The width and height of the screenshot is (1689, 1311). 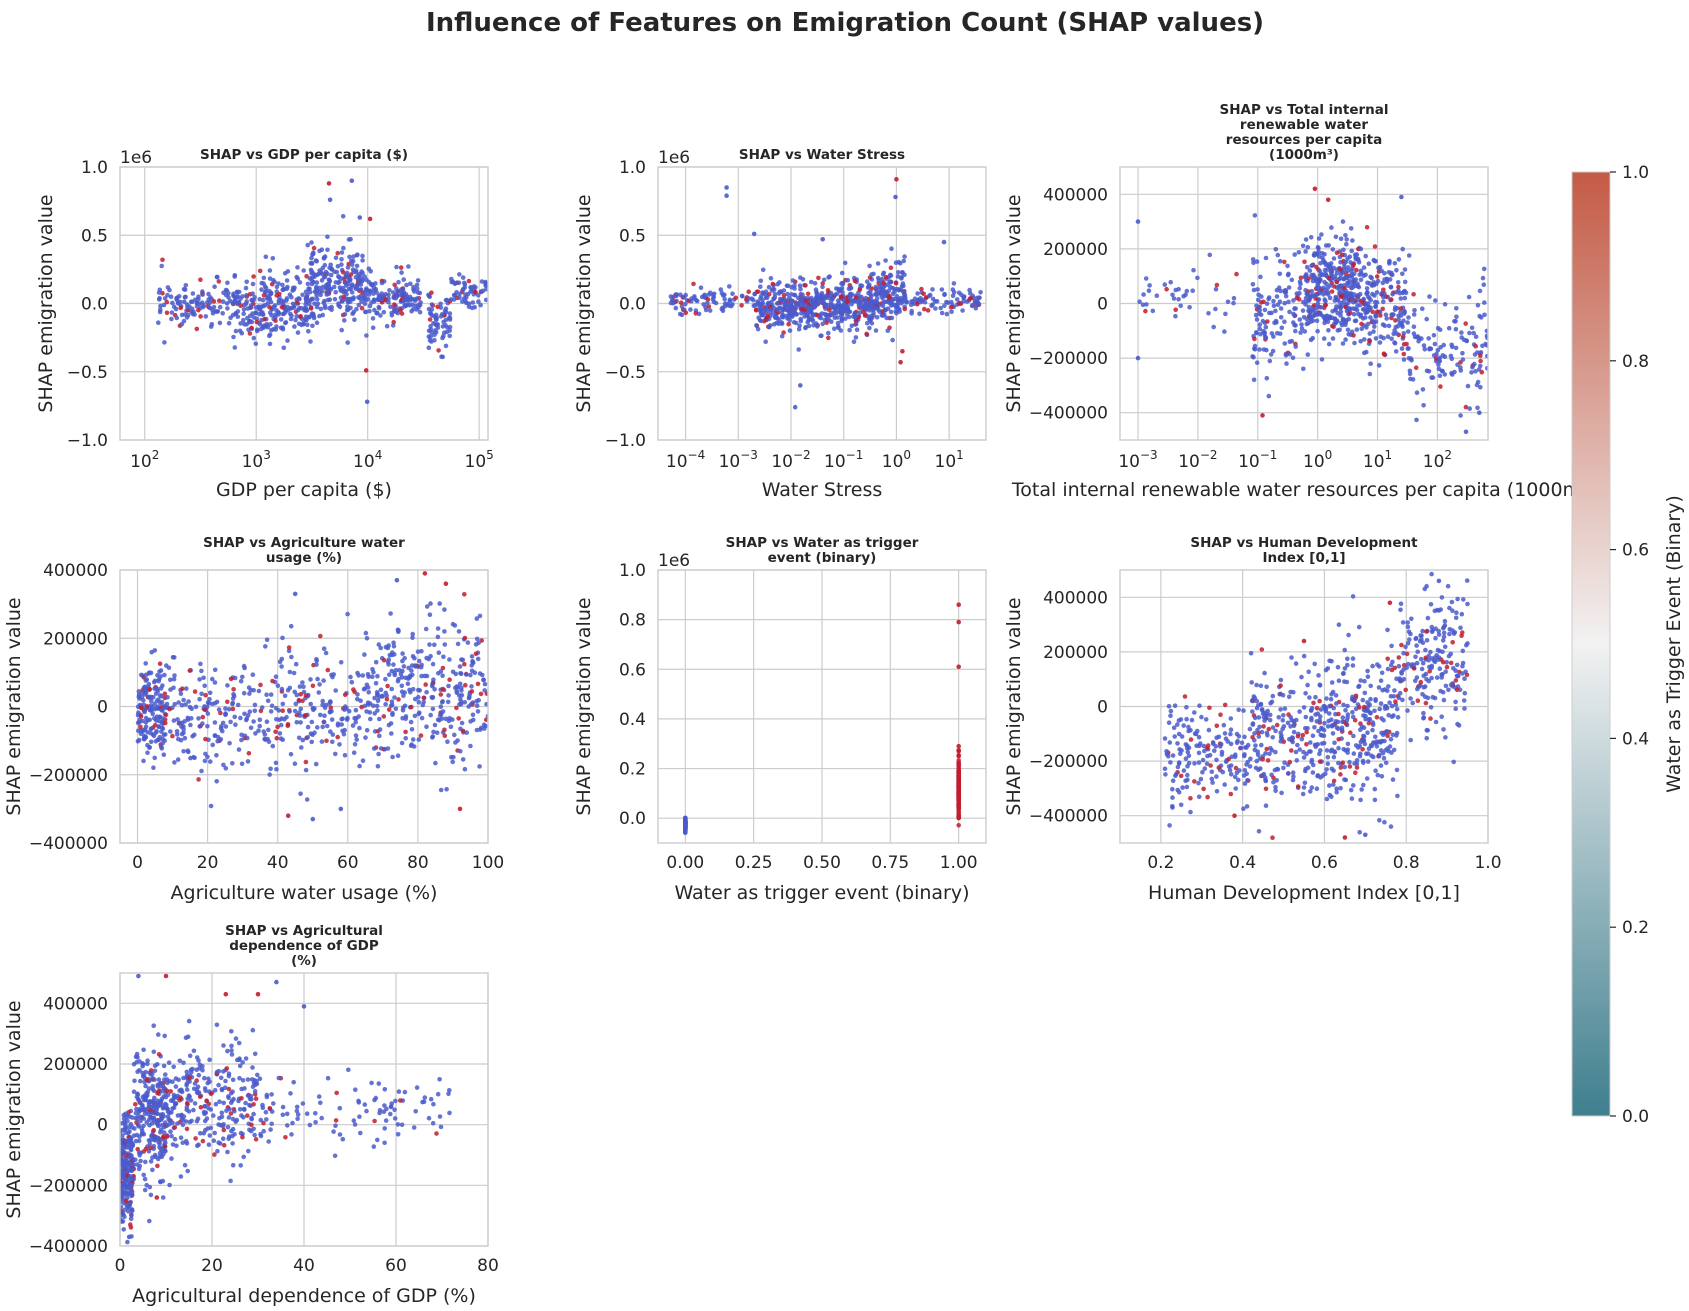 What do you see at coordinates (304, 558) in the screenshot?
I see `subplot-title-line: usage (%)` at bounding box center [304, 558].